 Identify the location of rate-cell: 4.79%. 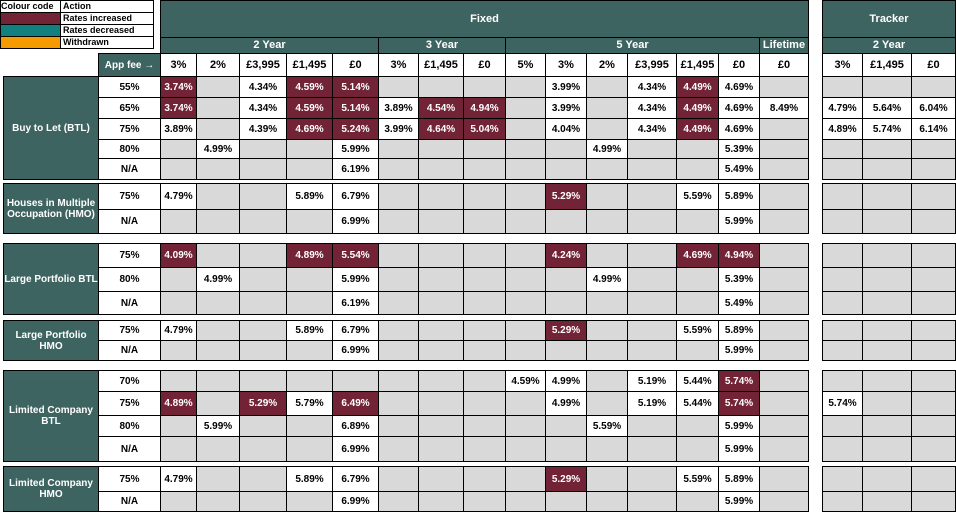
(178, 196).